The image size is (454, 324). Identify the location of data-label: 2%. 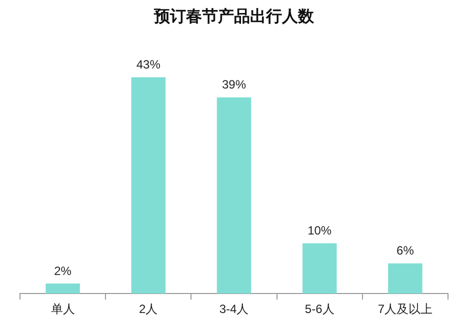
(63, 271).